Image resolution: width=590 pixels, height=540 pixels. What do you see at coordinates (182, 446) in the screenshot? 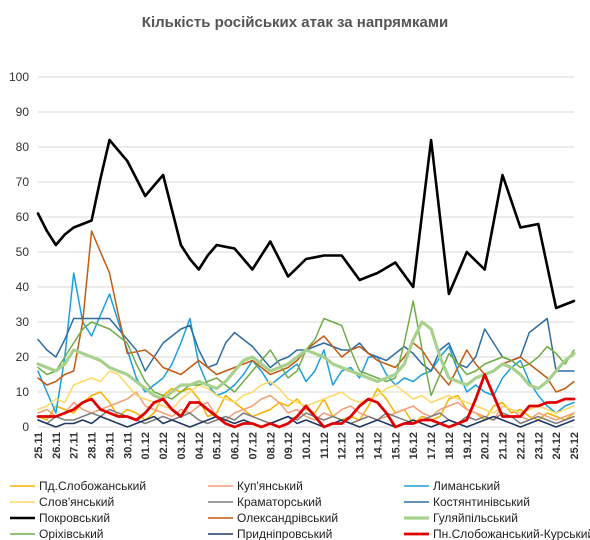
I see `x-tick-label: 03.12` at bounding box center [182, 446].